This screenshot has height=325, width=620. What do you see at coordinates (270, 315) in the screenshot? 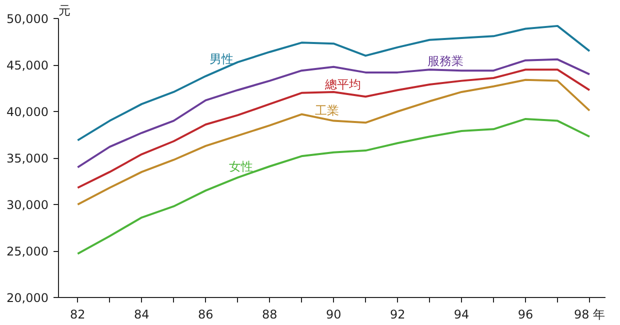
I see `x-tick-label: 88` at bounding box center [270, 315].